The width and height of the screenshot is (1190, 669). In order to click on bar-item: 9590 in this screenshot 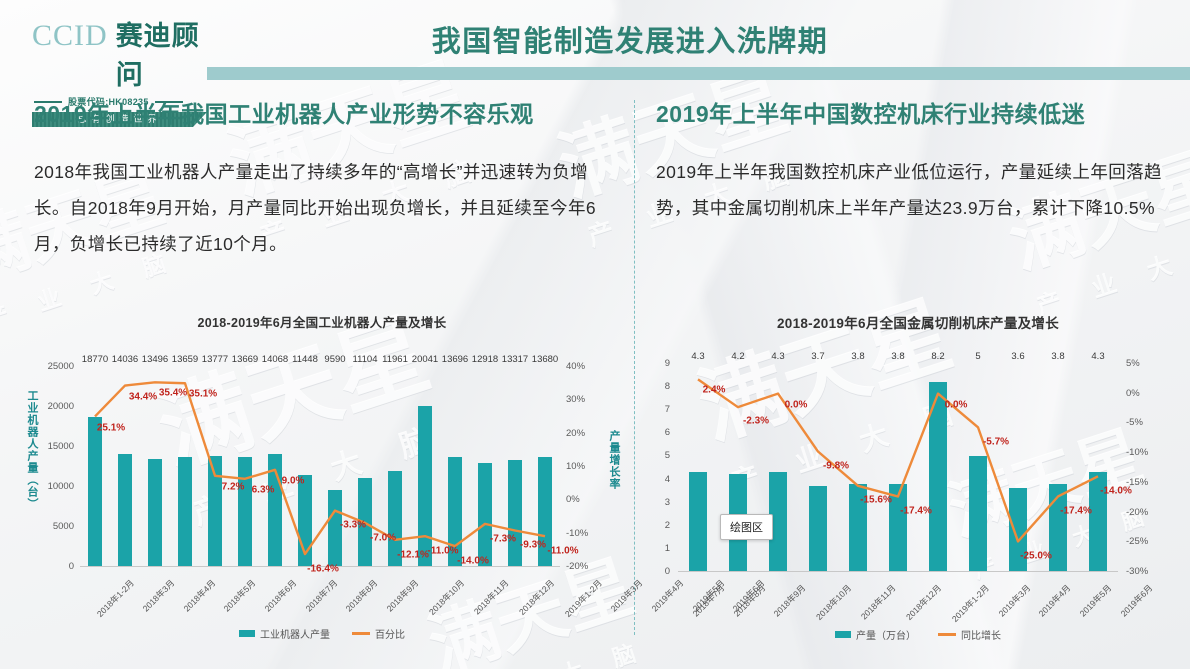, I will do `click(335, 460)`.